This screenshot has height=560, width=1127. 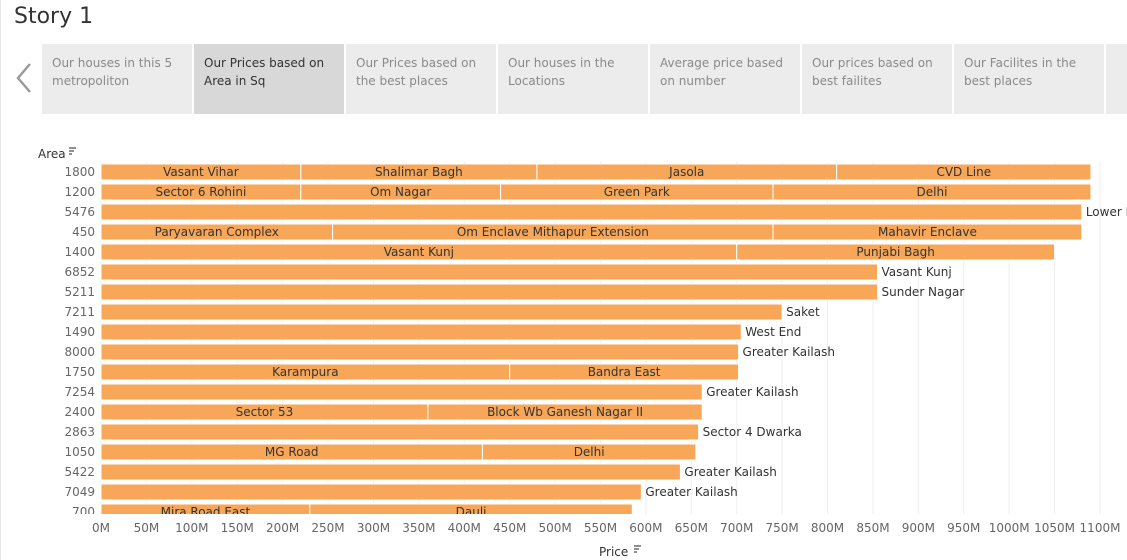 I want to click on y-axis-title: Area, so click(x=52, y=154).